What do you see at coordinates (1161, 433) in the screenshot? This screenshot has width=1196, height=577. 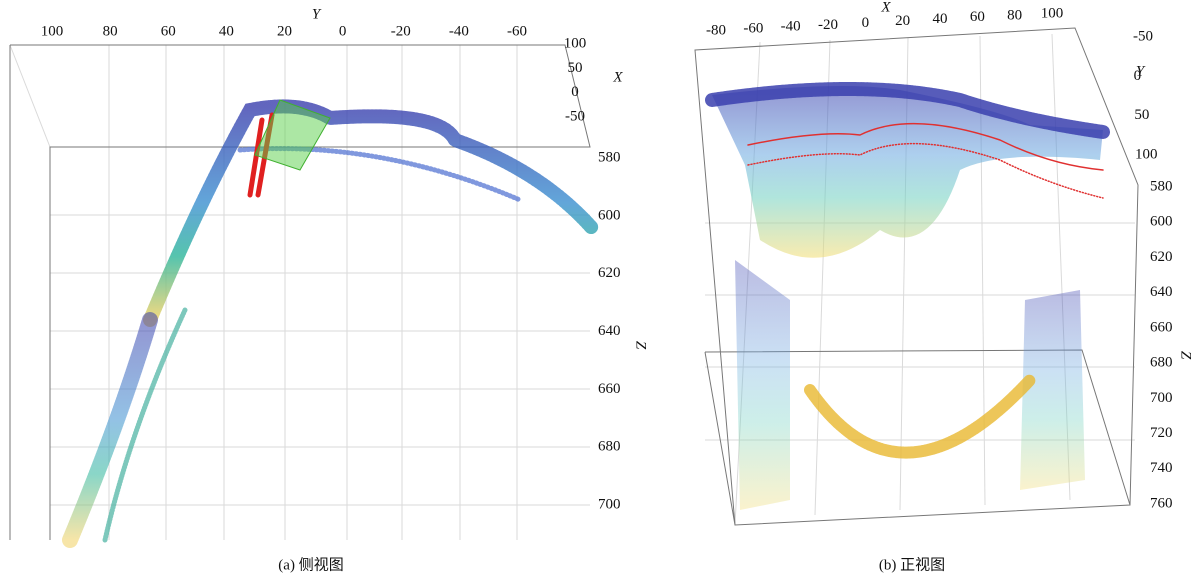 I see `tick-label: 720` at bounding box center [1161, 433].